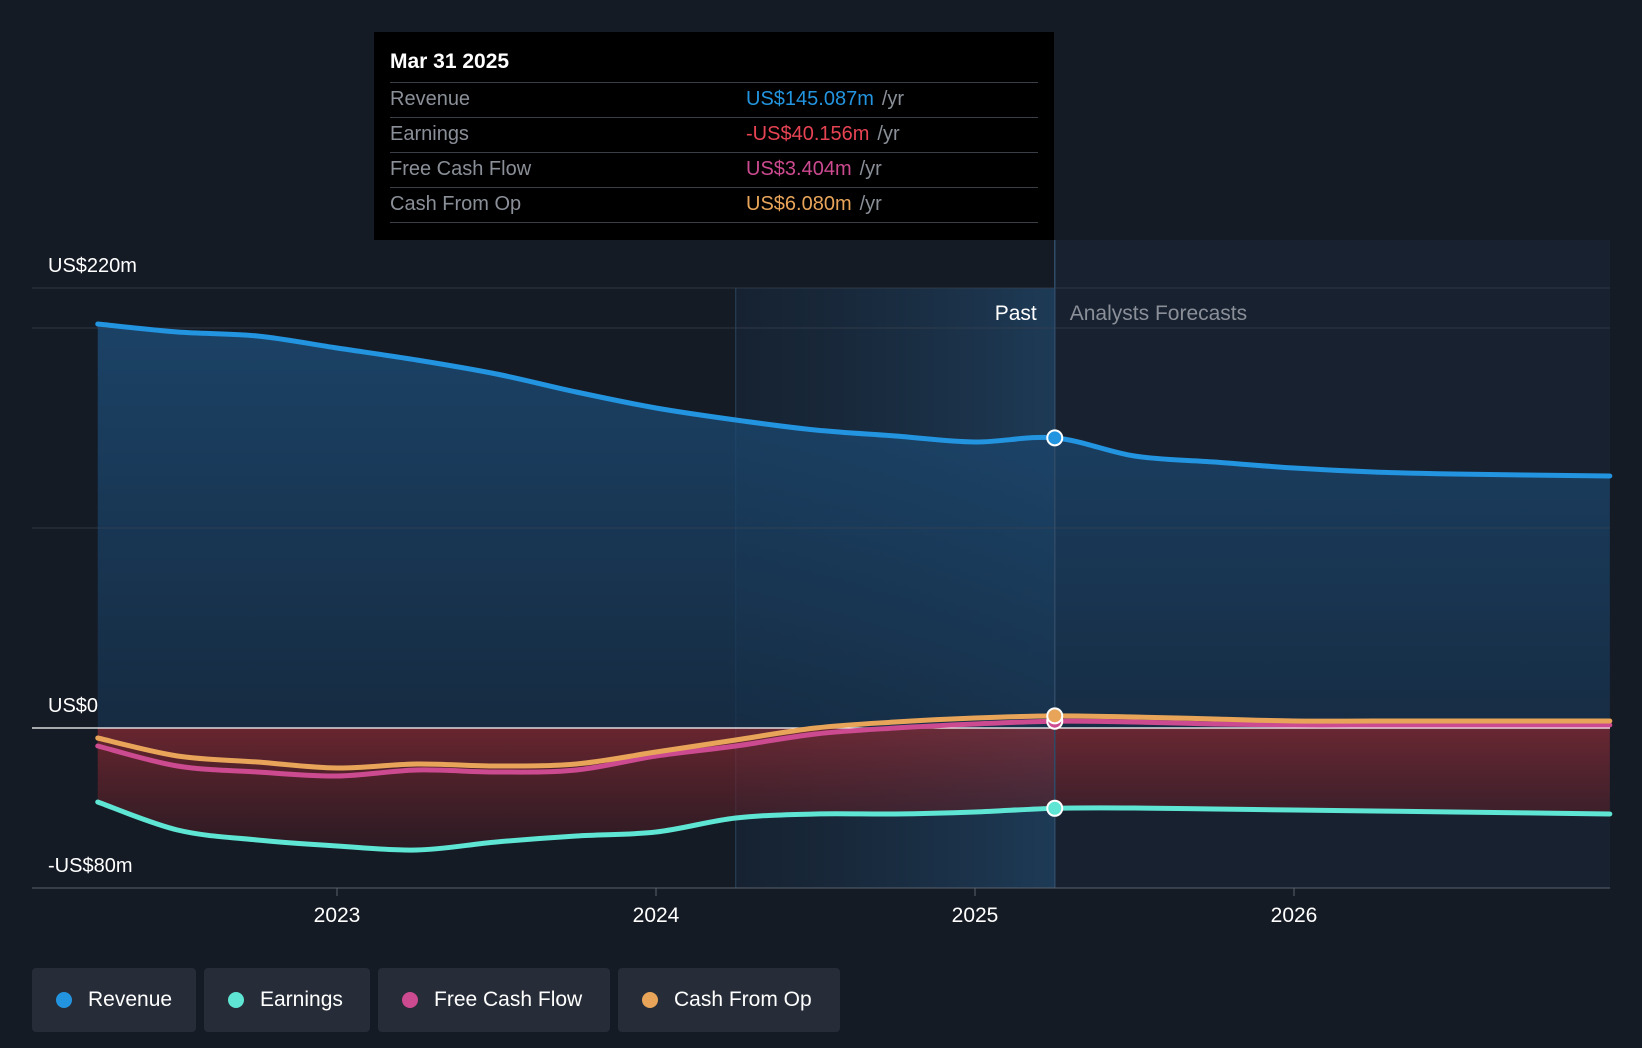 The height and width of the screenshot is (1048, 1642). What do you see at coordinates (1055, 438) in the screenshot?
I see `revenue-marker` at bounding box center [1055, 438].